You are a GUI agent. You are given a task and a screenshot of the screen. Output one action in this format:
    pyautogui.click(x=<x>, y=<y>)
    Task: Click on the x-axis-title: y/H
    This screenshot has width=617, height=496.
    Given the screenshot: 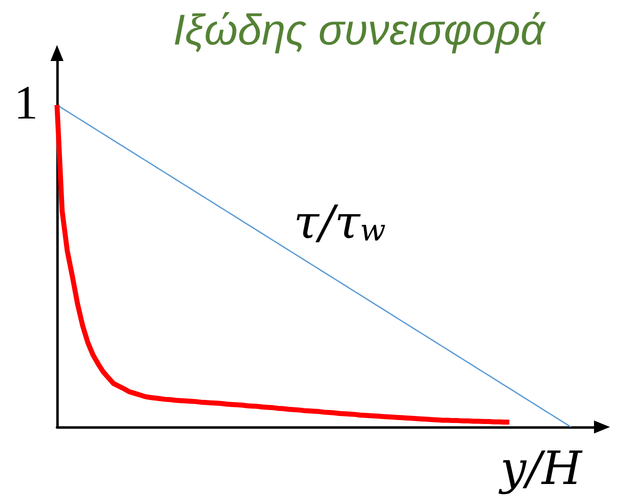 What is the action you would take?
    pyautogui.click(x=540, y=468)
    